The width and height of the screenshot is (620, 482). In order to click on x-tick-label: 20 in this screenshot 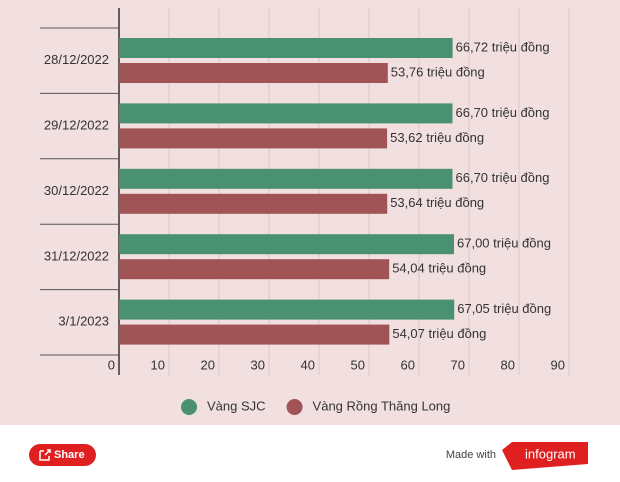, I will do `click(208, 364)`.